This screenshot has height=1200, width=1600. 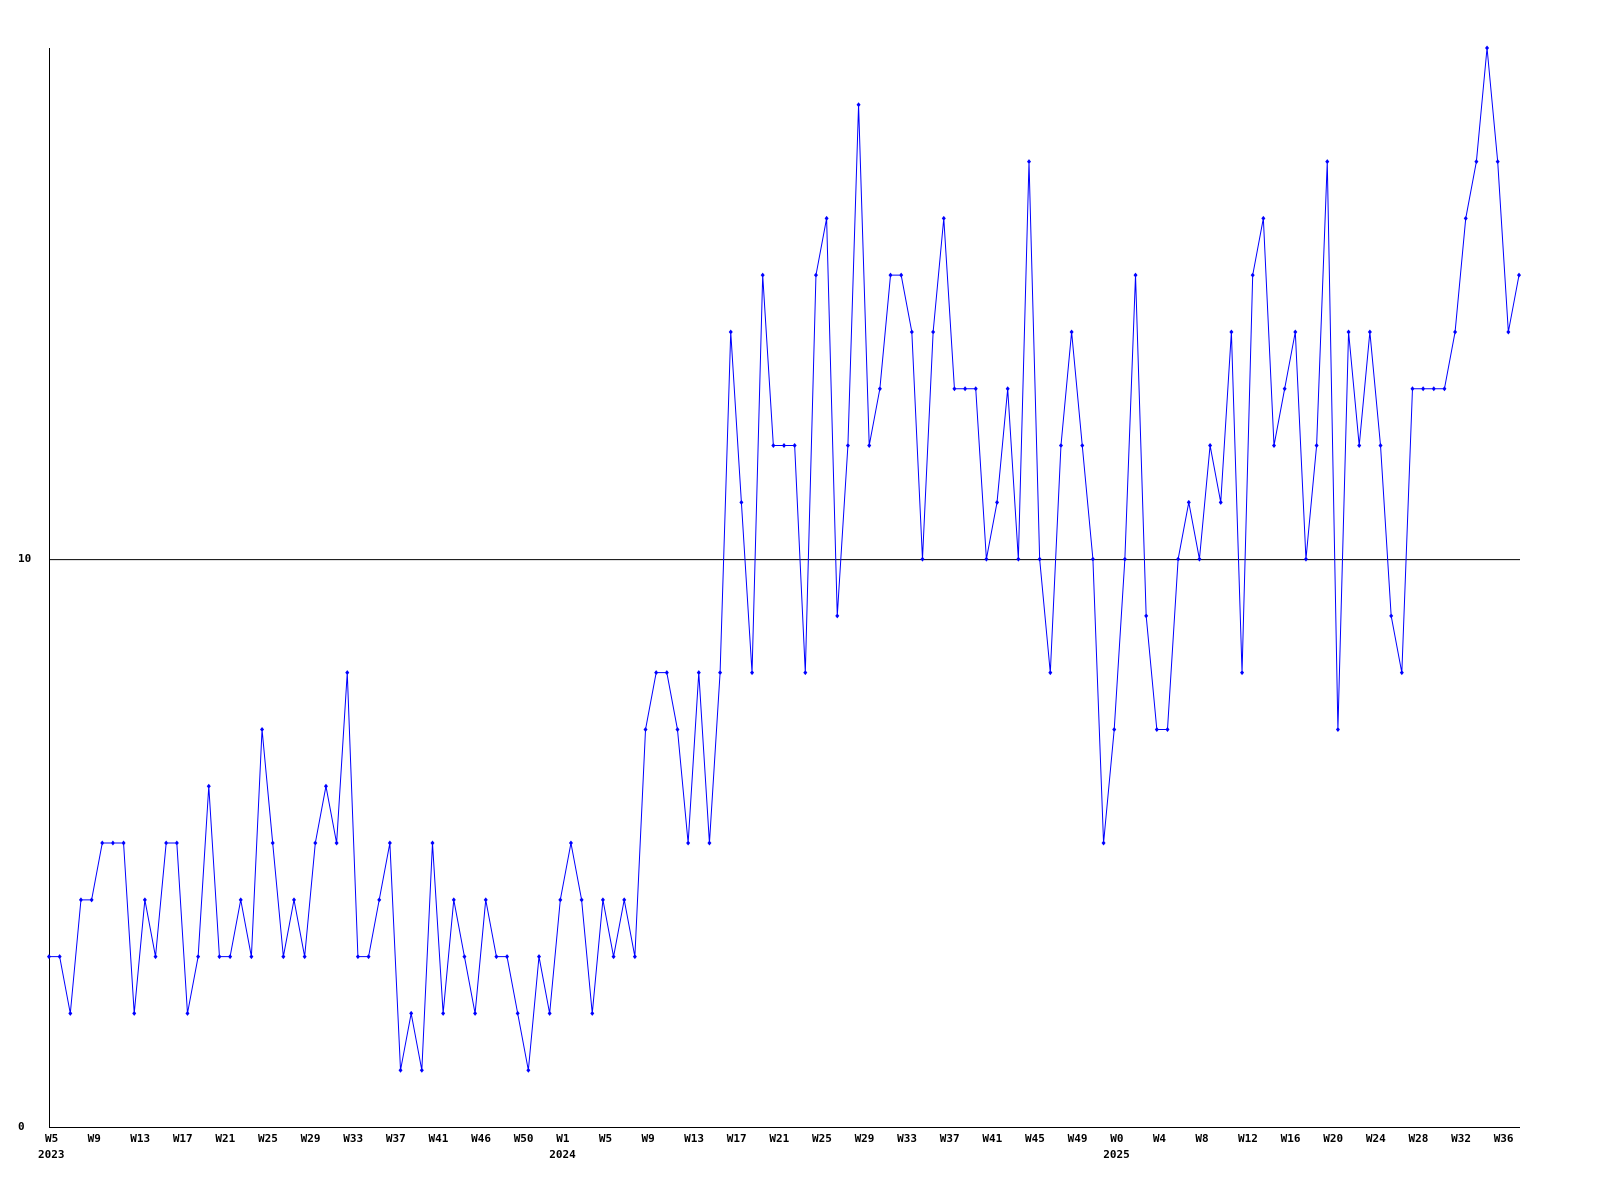 What do you see at coordinates (1291, 1138) in the screenshot?
I see `x-tick-label: W16` at bounding box center [1291, 1138].